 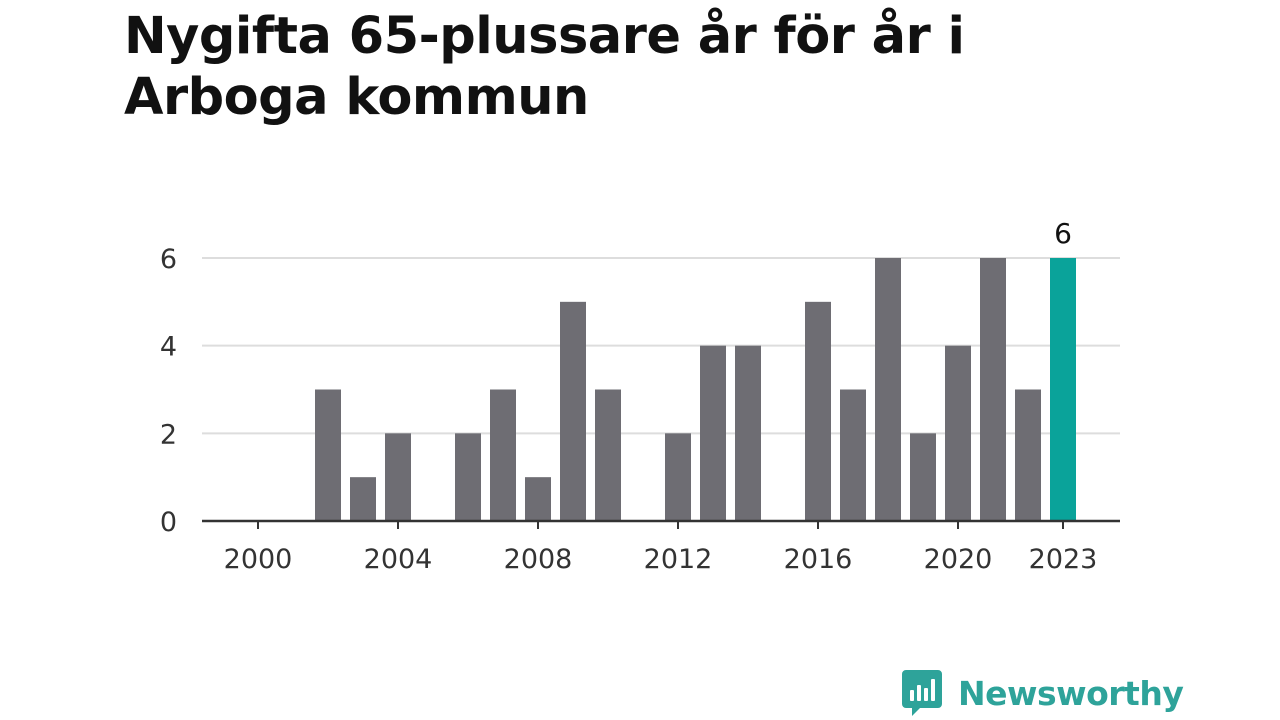 I want to click on bar-2013, so click(x=713, y=433).